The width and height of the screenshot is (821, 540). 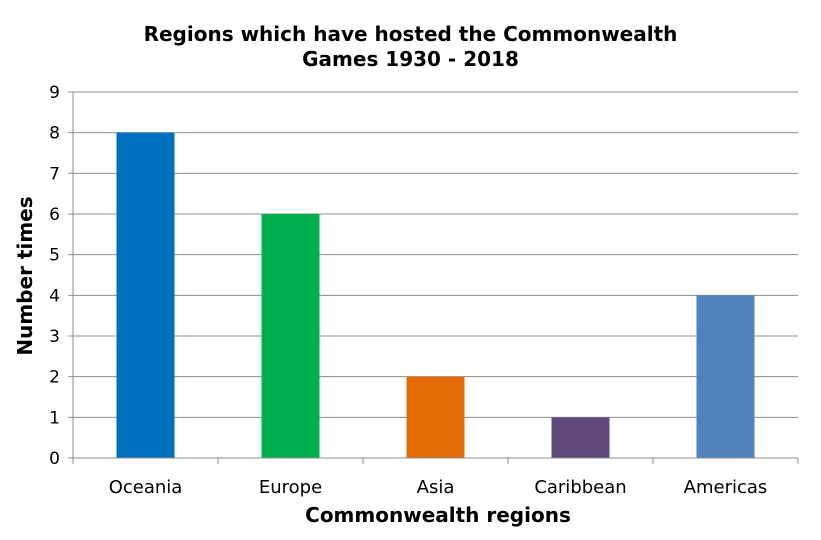 What do you see at coordinates (146, 487) in the screenshot?
I see `x-tick-label: Oceania` at bounding box center [146, 487].